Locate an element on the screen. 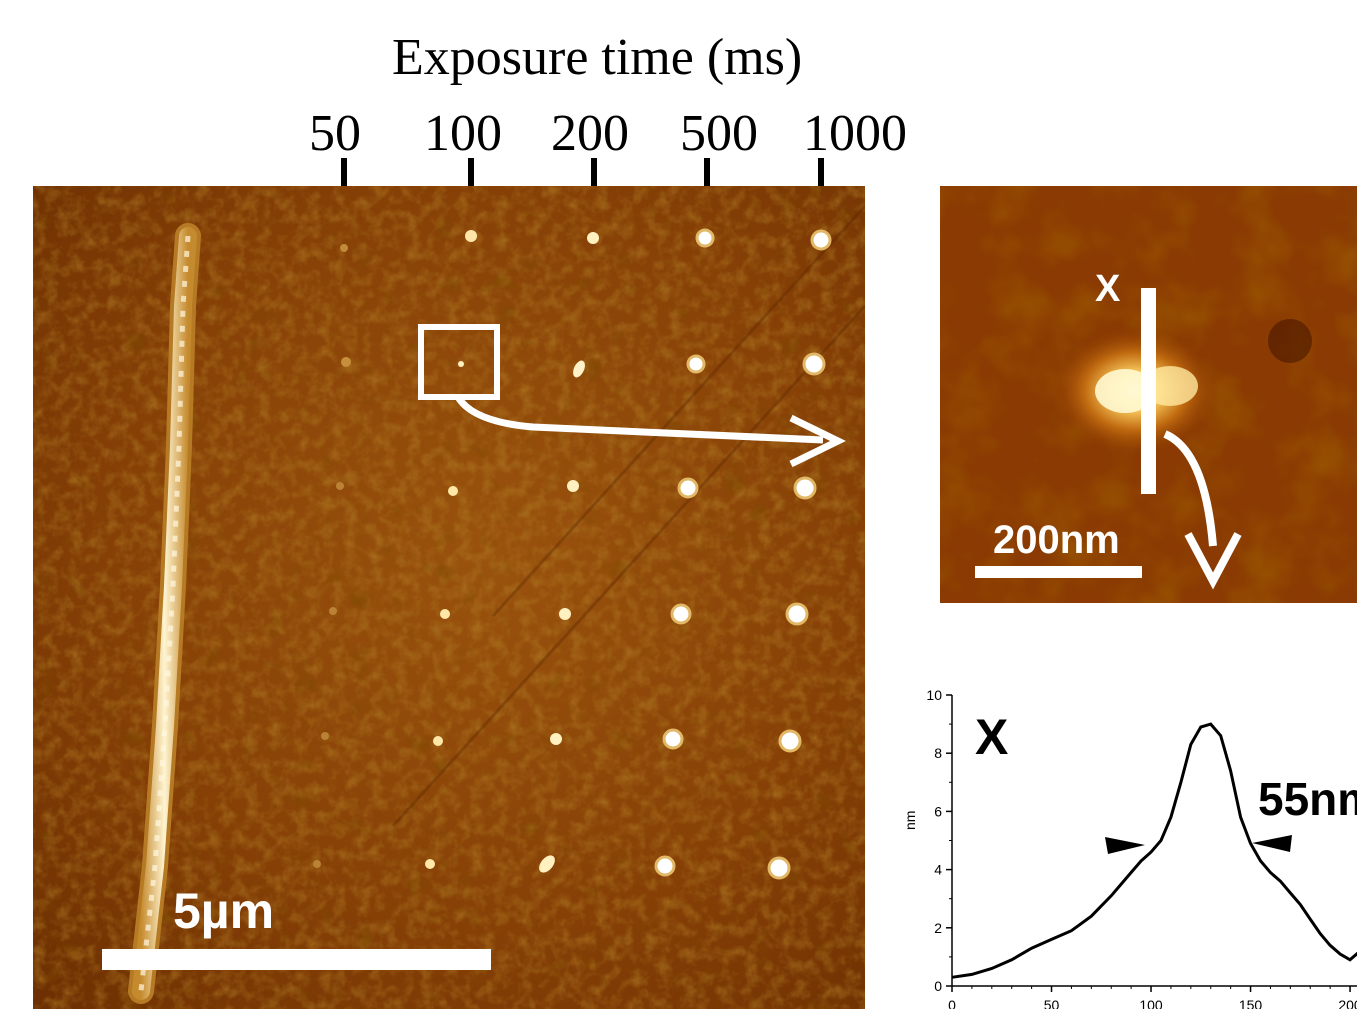 The width and height of the screenshot is (1357, 1009). y-ticks: 0 2 4 6 8 10 is located at coordinates (939, 840).